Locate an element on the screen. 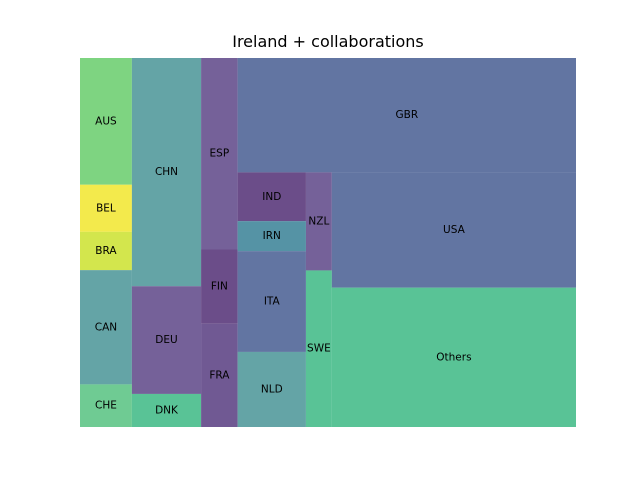  treemap-rect-deu is located at coordinates (166, 340).